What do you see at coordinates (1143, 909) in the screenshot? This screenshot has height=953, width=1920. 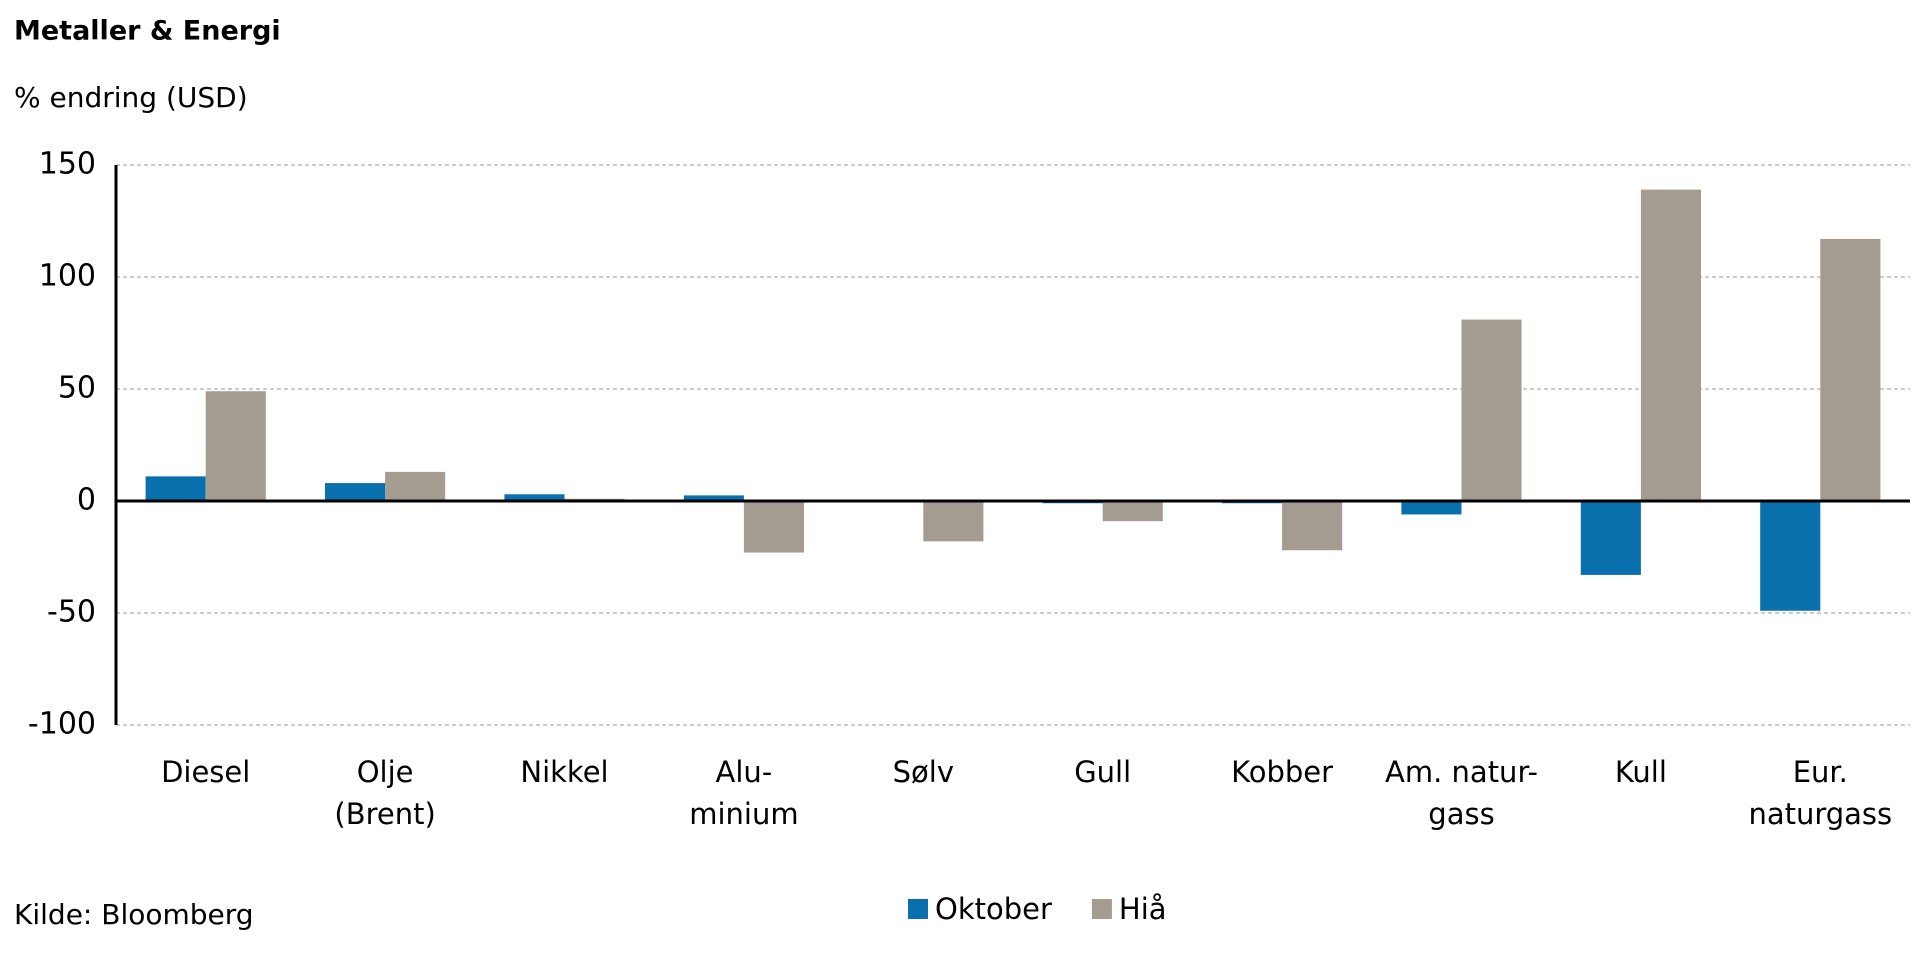 I see `legend-label: Hiå` at bounding box center [1143, 909].